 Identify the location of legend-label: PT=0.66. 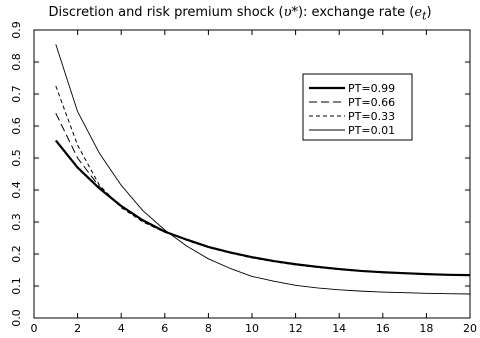
(371, 102).